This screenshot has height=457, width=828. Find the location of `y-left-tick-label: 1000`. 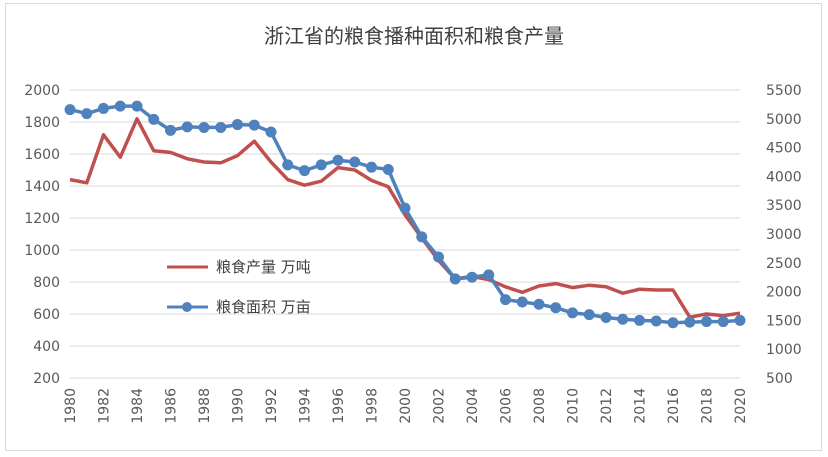

y-left-tick-label: 1000 is located at coordinates (42, 251).